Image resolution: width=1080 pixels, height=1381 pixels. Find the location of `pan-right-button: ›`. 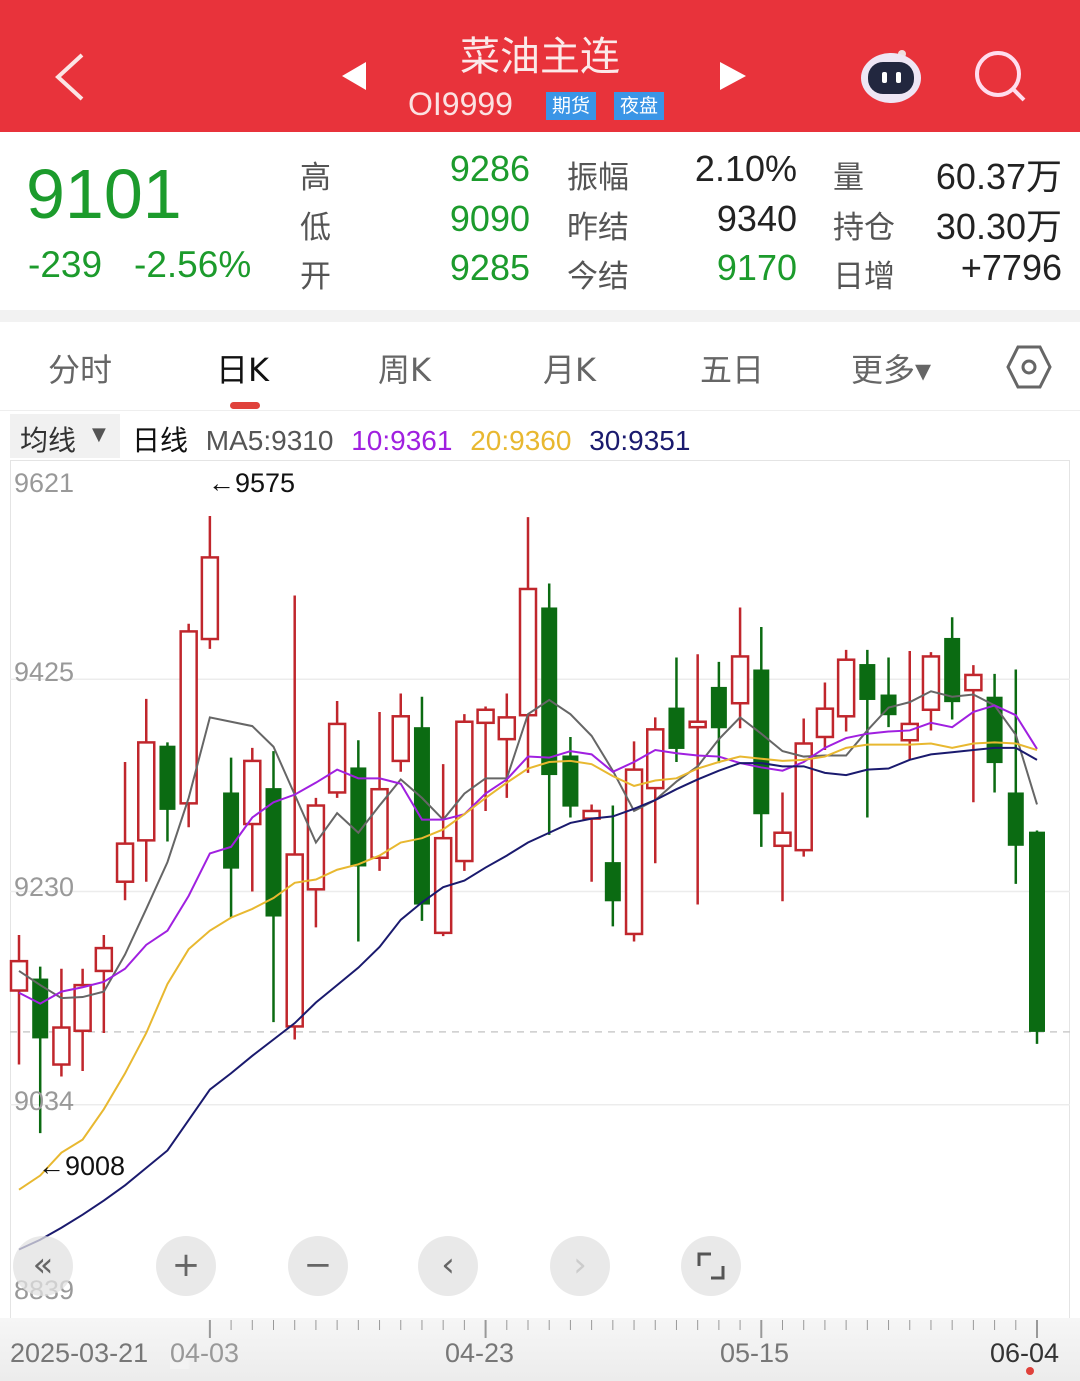

pan-right-button: › is located at coordinates (580, 1266).